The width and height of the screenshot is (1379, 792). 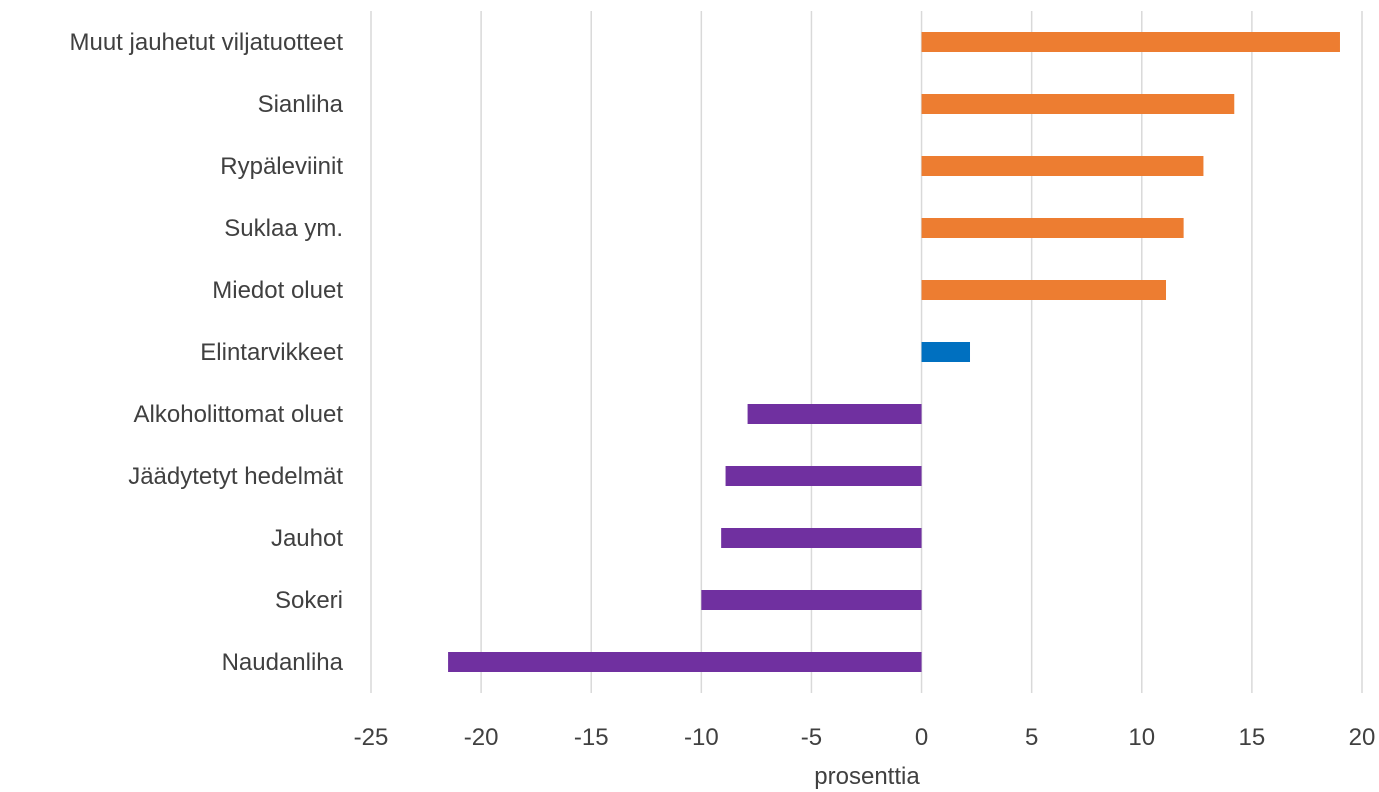 I want to click on x-tick-label: 10, so click(x=1141, y=737).